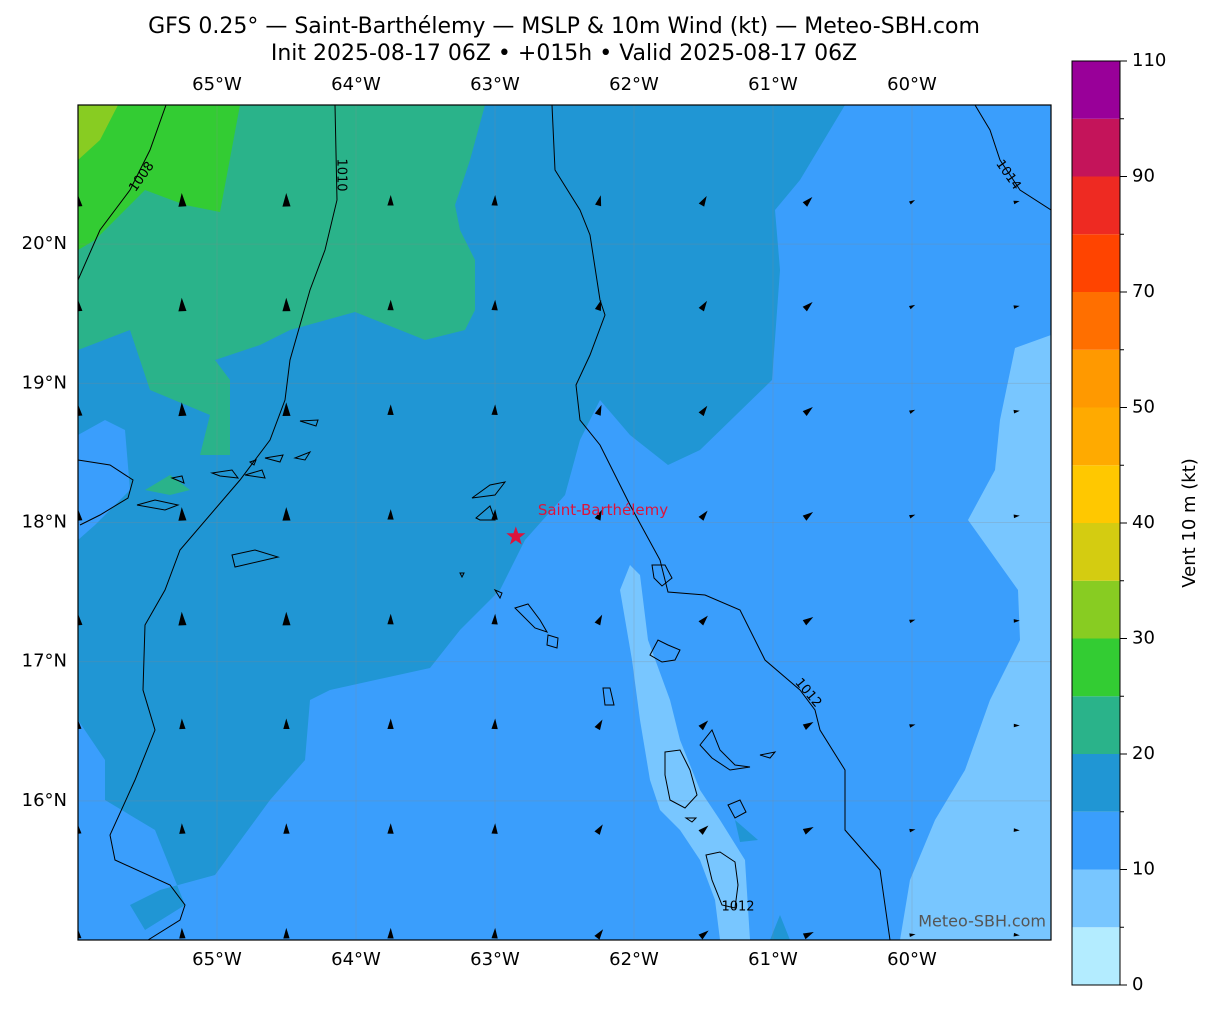  What do you see at coordinates (587, 523) in the screenshot?
I see `location-marker: Saint-Barthélemy` at bounding box center [587, 523].